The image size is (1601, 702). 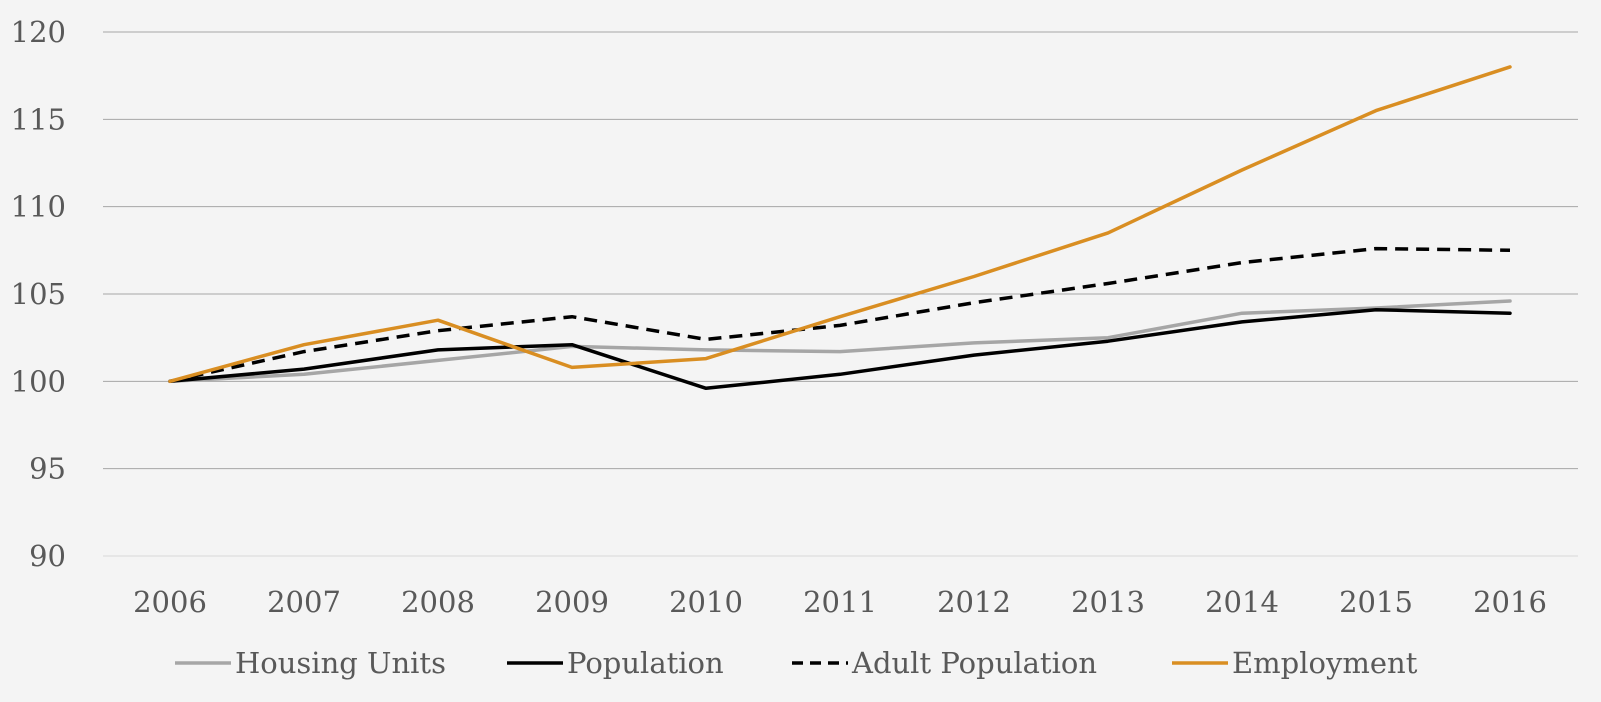 I want to click on y-tick-label: 120, so click(x=38, y=32).